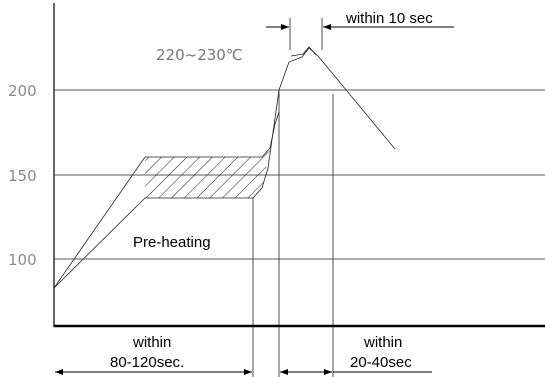 The width and height of the screenshot is (545, 377). Describe the element at coordinates (389, 18) in the screenshot. I see `peak-time-label: within 10 sec` at that location.